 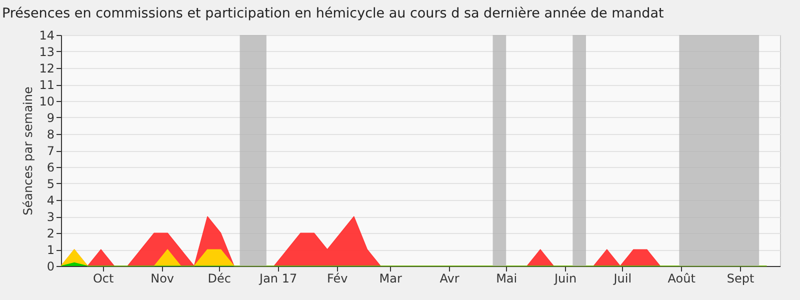 I want to click on x-tick-label: Jan 17, so click(x=278, y=279).